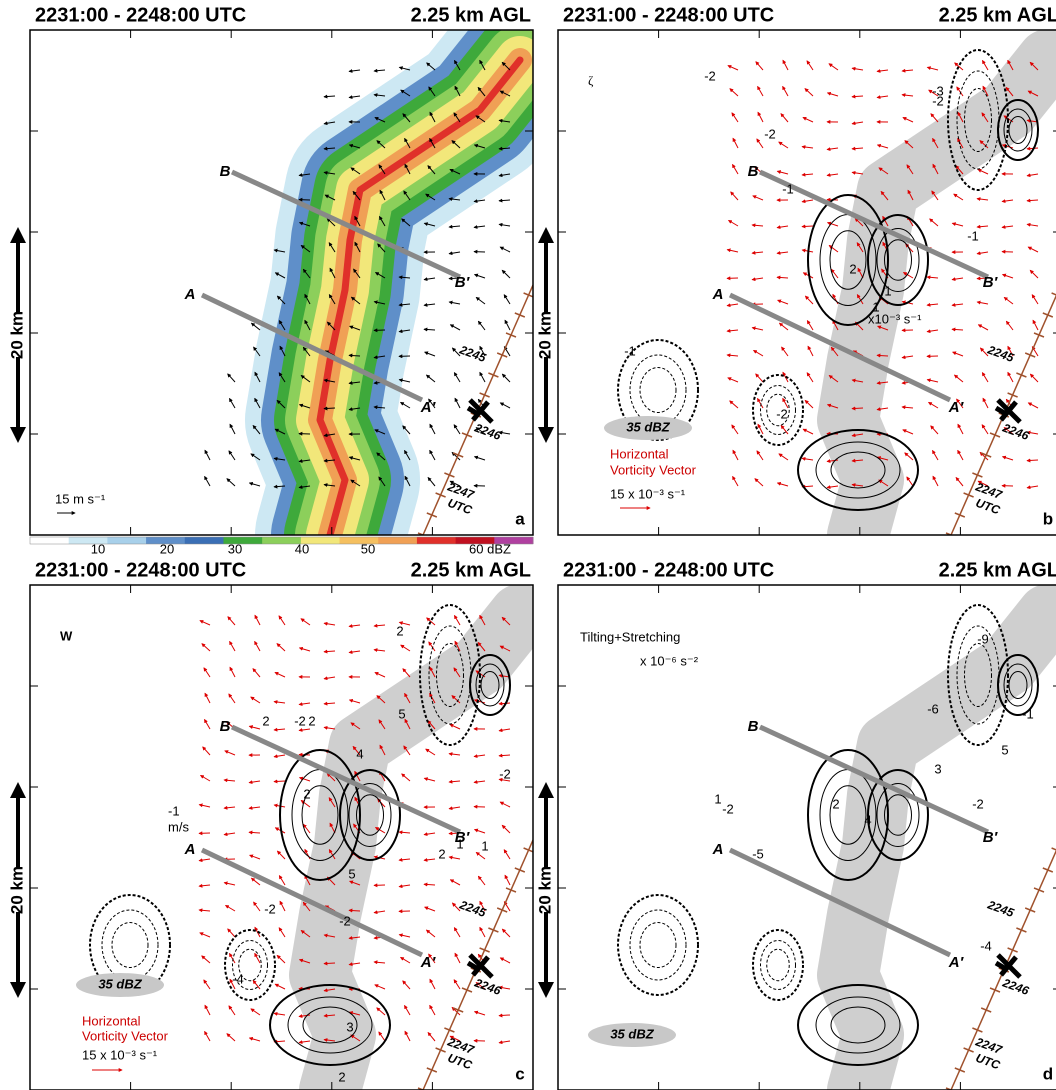  I want to click on annotation: 15 x 10⁻³ s⁻¹, so click(120, 1054).